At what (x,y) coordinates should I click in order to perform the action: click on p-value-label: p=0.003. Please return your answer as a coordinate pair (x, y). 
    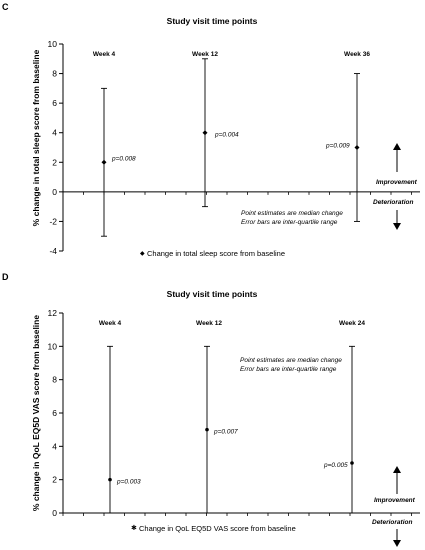
    Looking at the image, I should click on (128, 482).